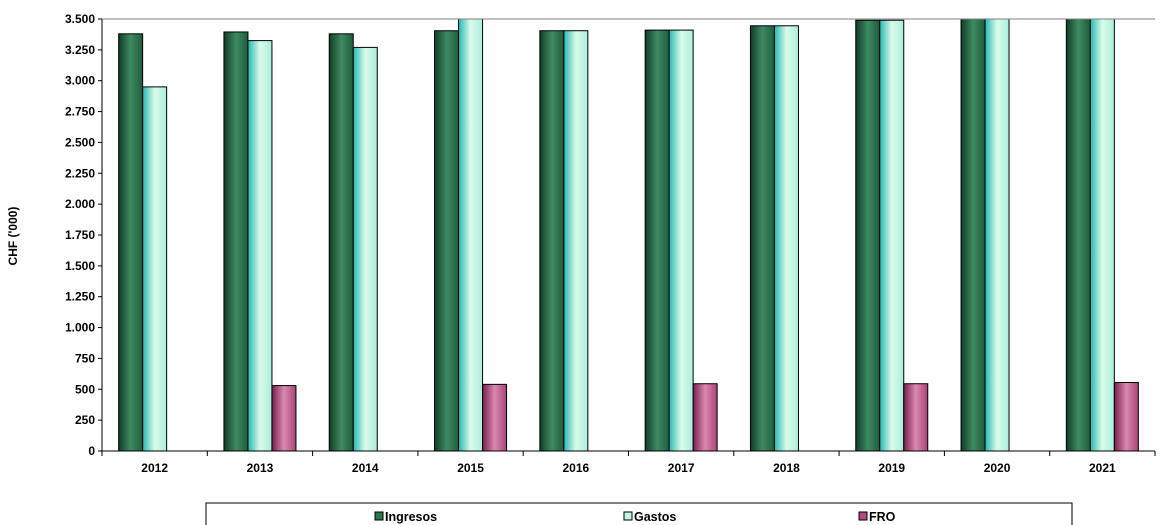 This screenshot has width=1164, height=525. What do you see at coordinates (13, 236) in the screenshot?
I see `y-axis-title: CHF ('000)` at bounding box center [13, 236].